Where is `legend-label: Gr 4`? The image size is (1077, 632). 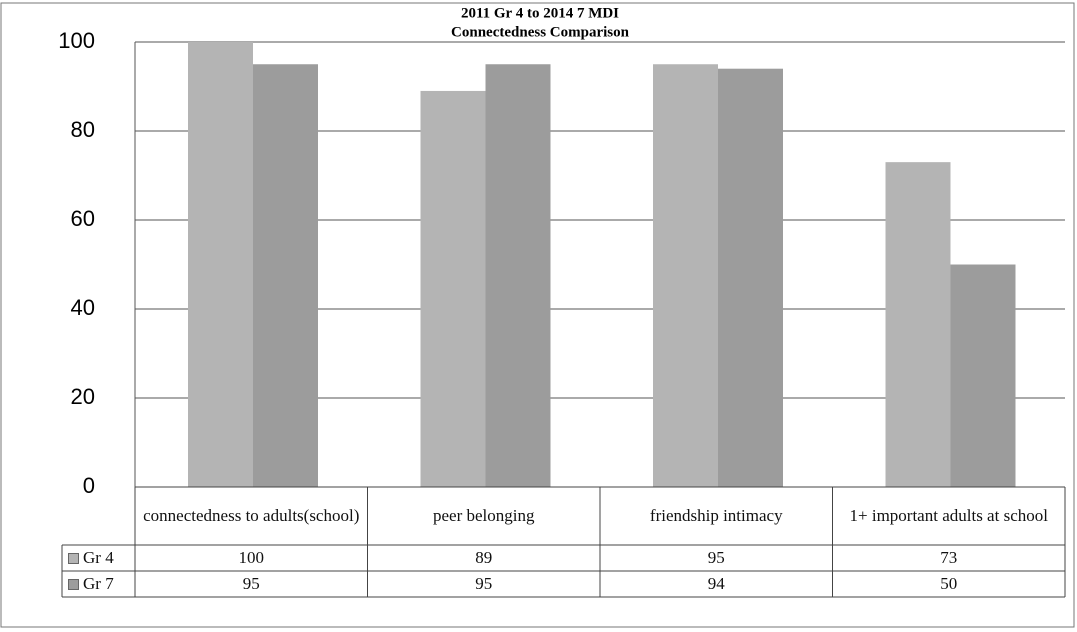
legend-label: Gr 4 is located at coordinates (98, 557).